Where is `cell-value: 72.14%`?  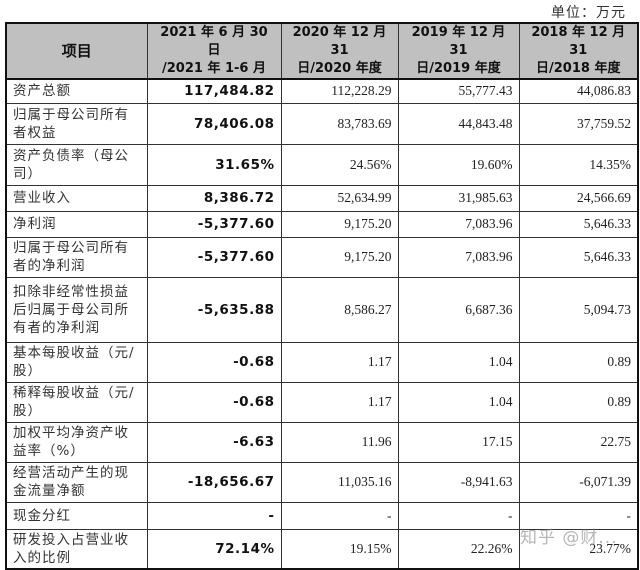 cell-value: 72.14% is located at coordinates (214, 549).